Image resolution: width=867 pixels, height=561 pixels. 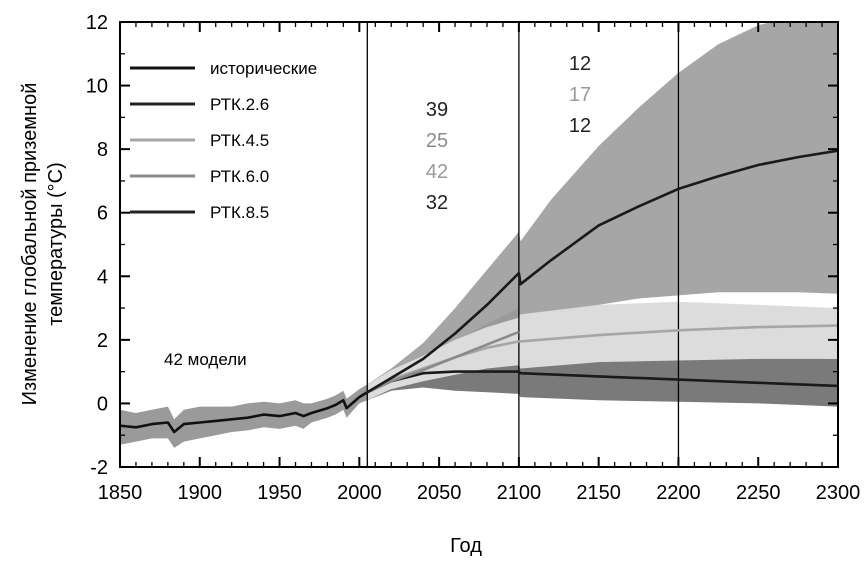 What do you see at coordinates (598, 493) in the screenshot?
I see `x-tick-label: 2150` at bounding box center [598, 493].